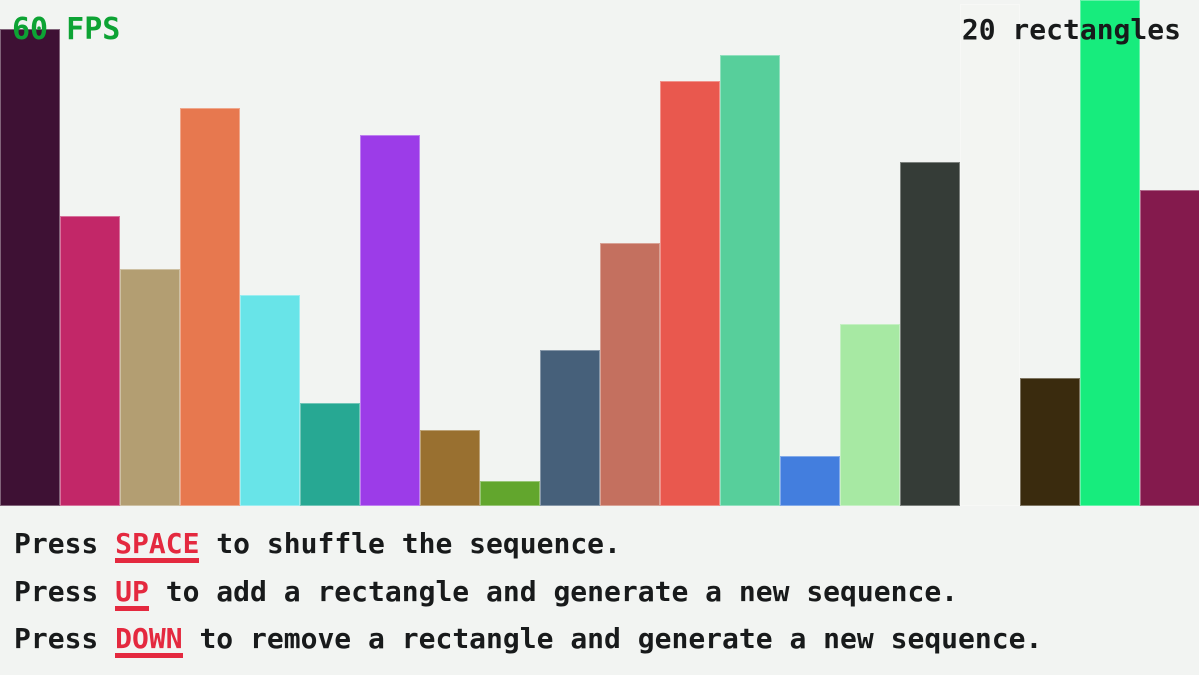  I want to click on rectangle-count-label: 20 rectangles, so click(1071, 29).